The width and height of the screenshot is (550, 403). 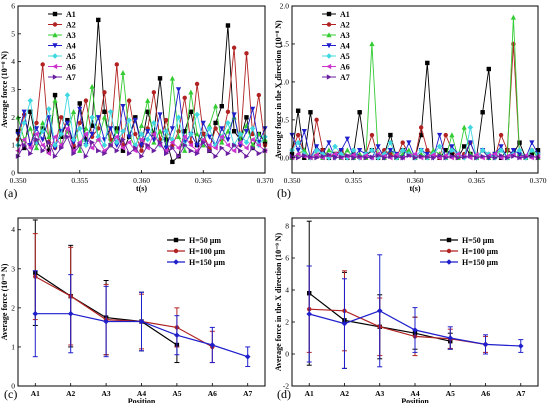 I want to click on x-tick-label: A4, so click(x=414, y=393).